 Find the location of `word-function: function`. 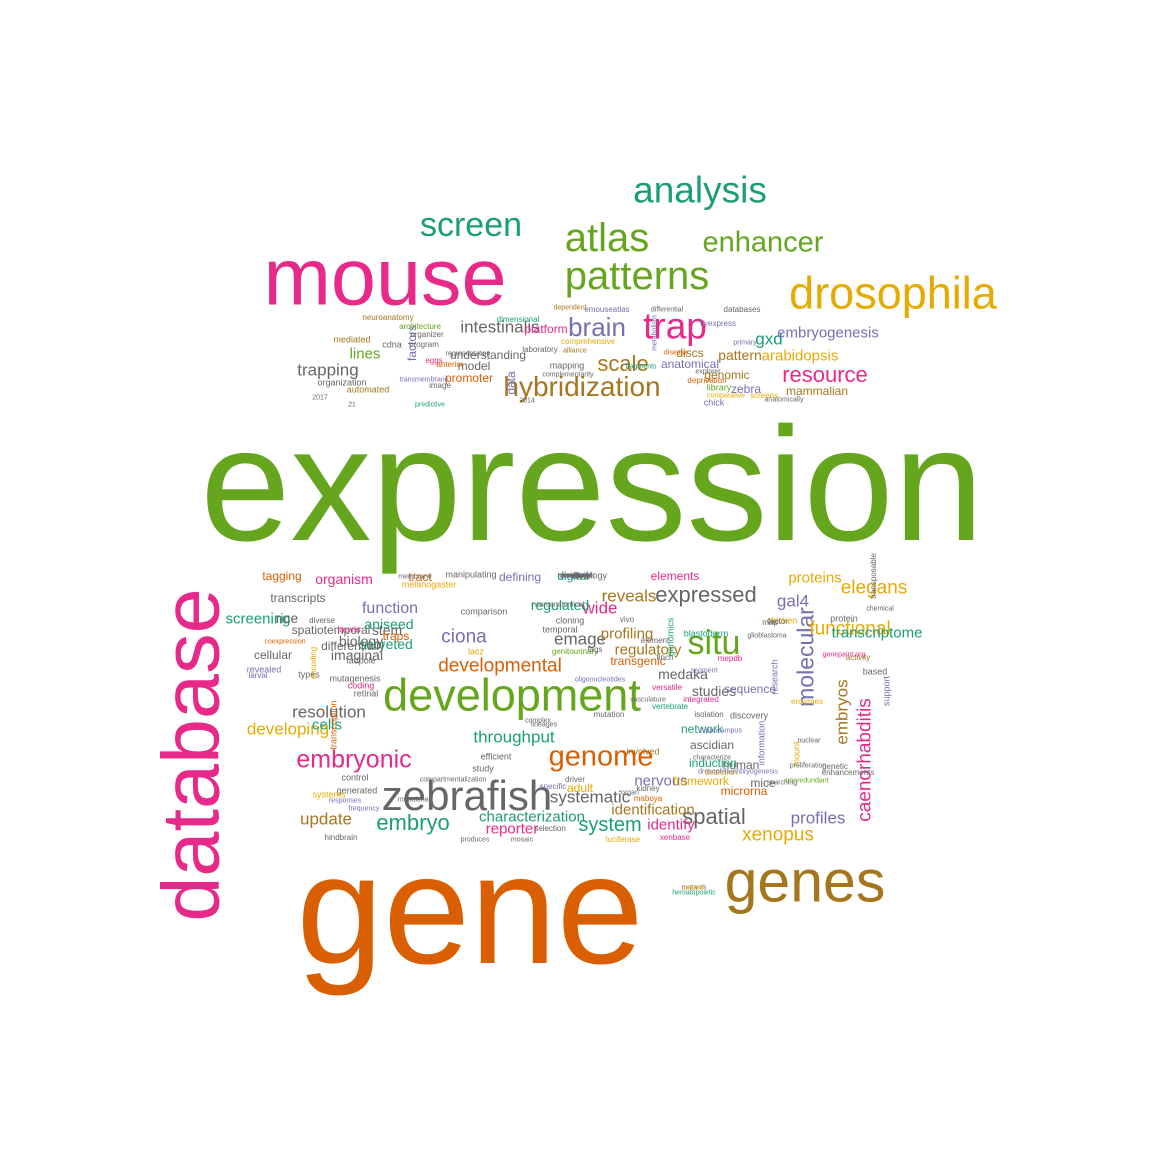

word-function: function is located at coordinates (390, 608).